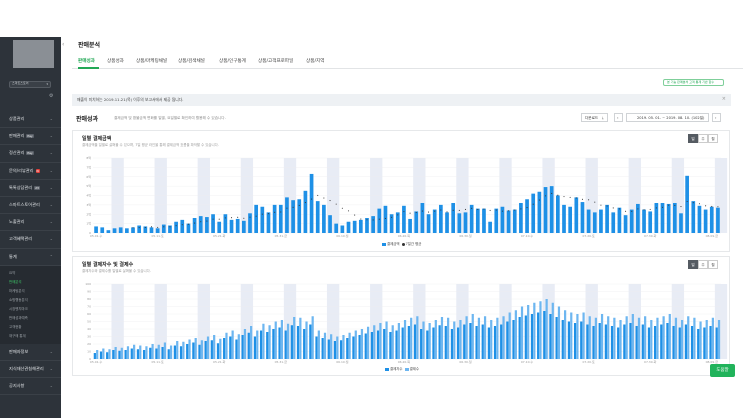 The image size is (743, 418). I want to click on tab-product-demographics: 상품/인구통계, so click(232, 61).